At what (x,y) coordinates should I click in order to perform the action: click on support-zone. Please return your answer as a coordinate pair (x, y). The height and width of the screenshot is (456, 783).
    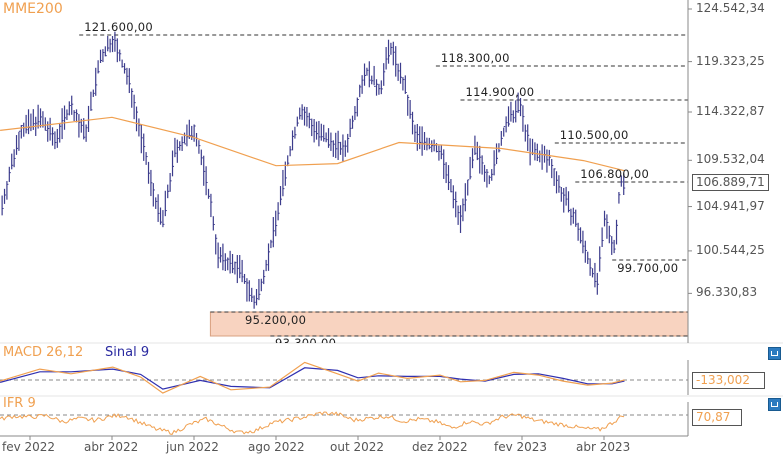
    Looking at the image, I should click on (449, 324).